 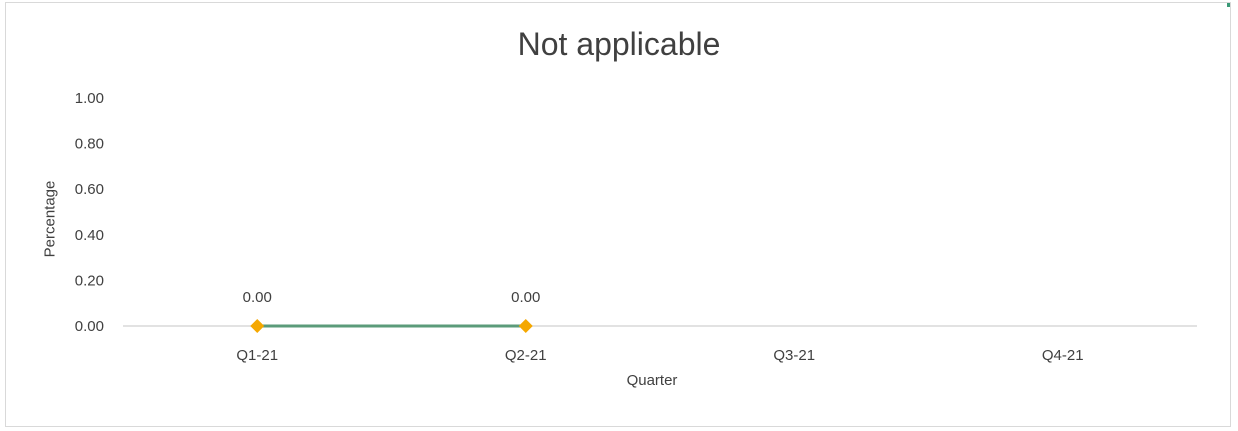 What do you see at coordinates (89, 144) in the screenshot?
I see `y-tick-label: 0.80` at bounding box center [89, 144].